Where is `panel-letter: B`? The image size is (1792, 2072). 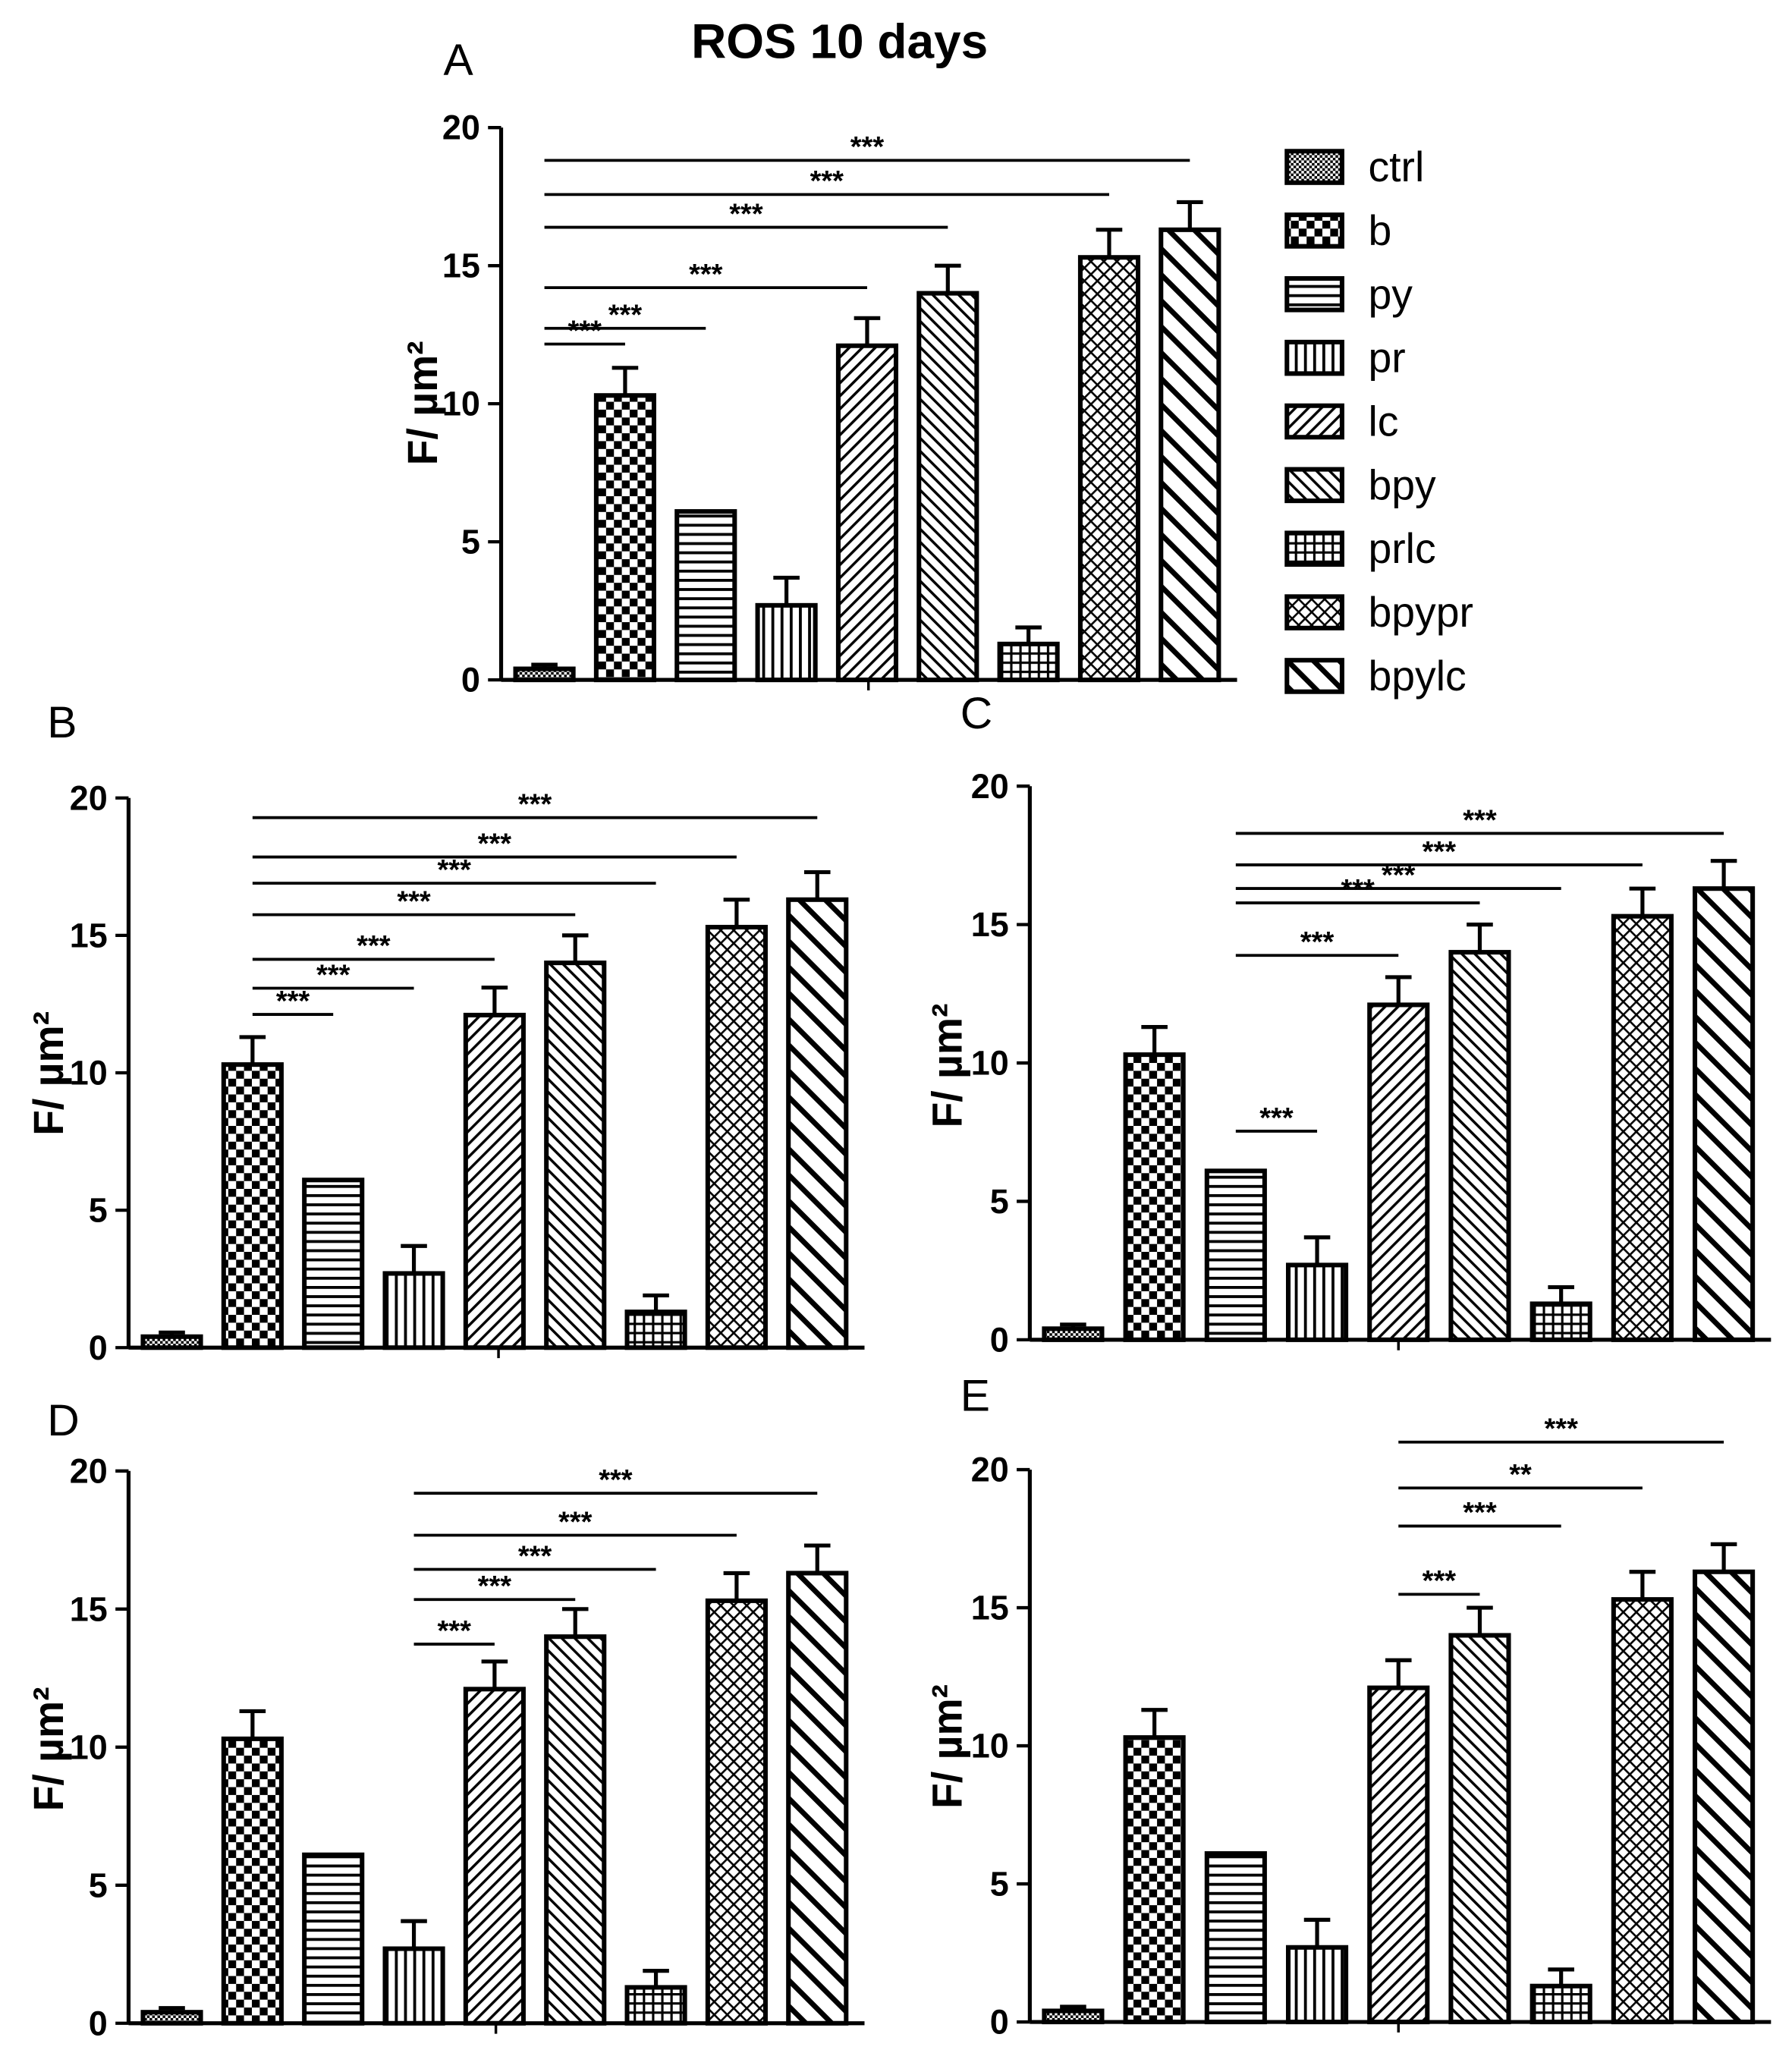 panel-letter: B is located at coordinates (62, 723).